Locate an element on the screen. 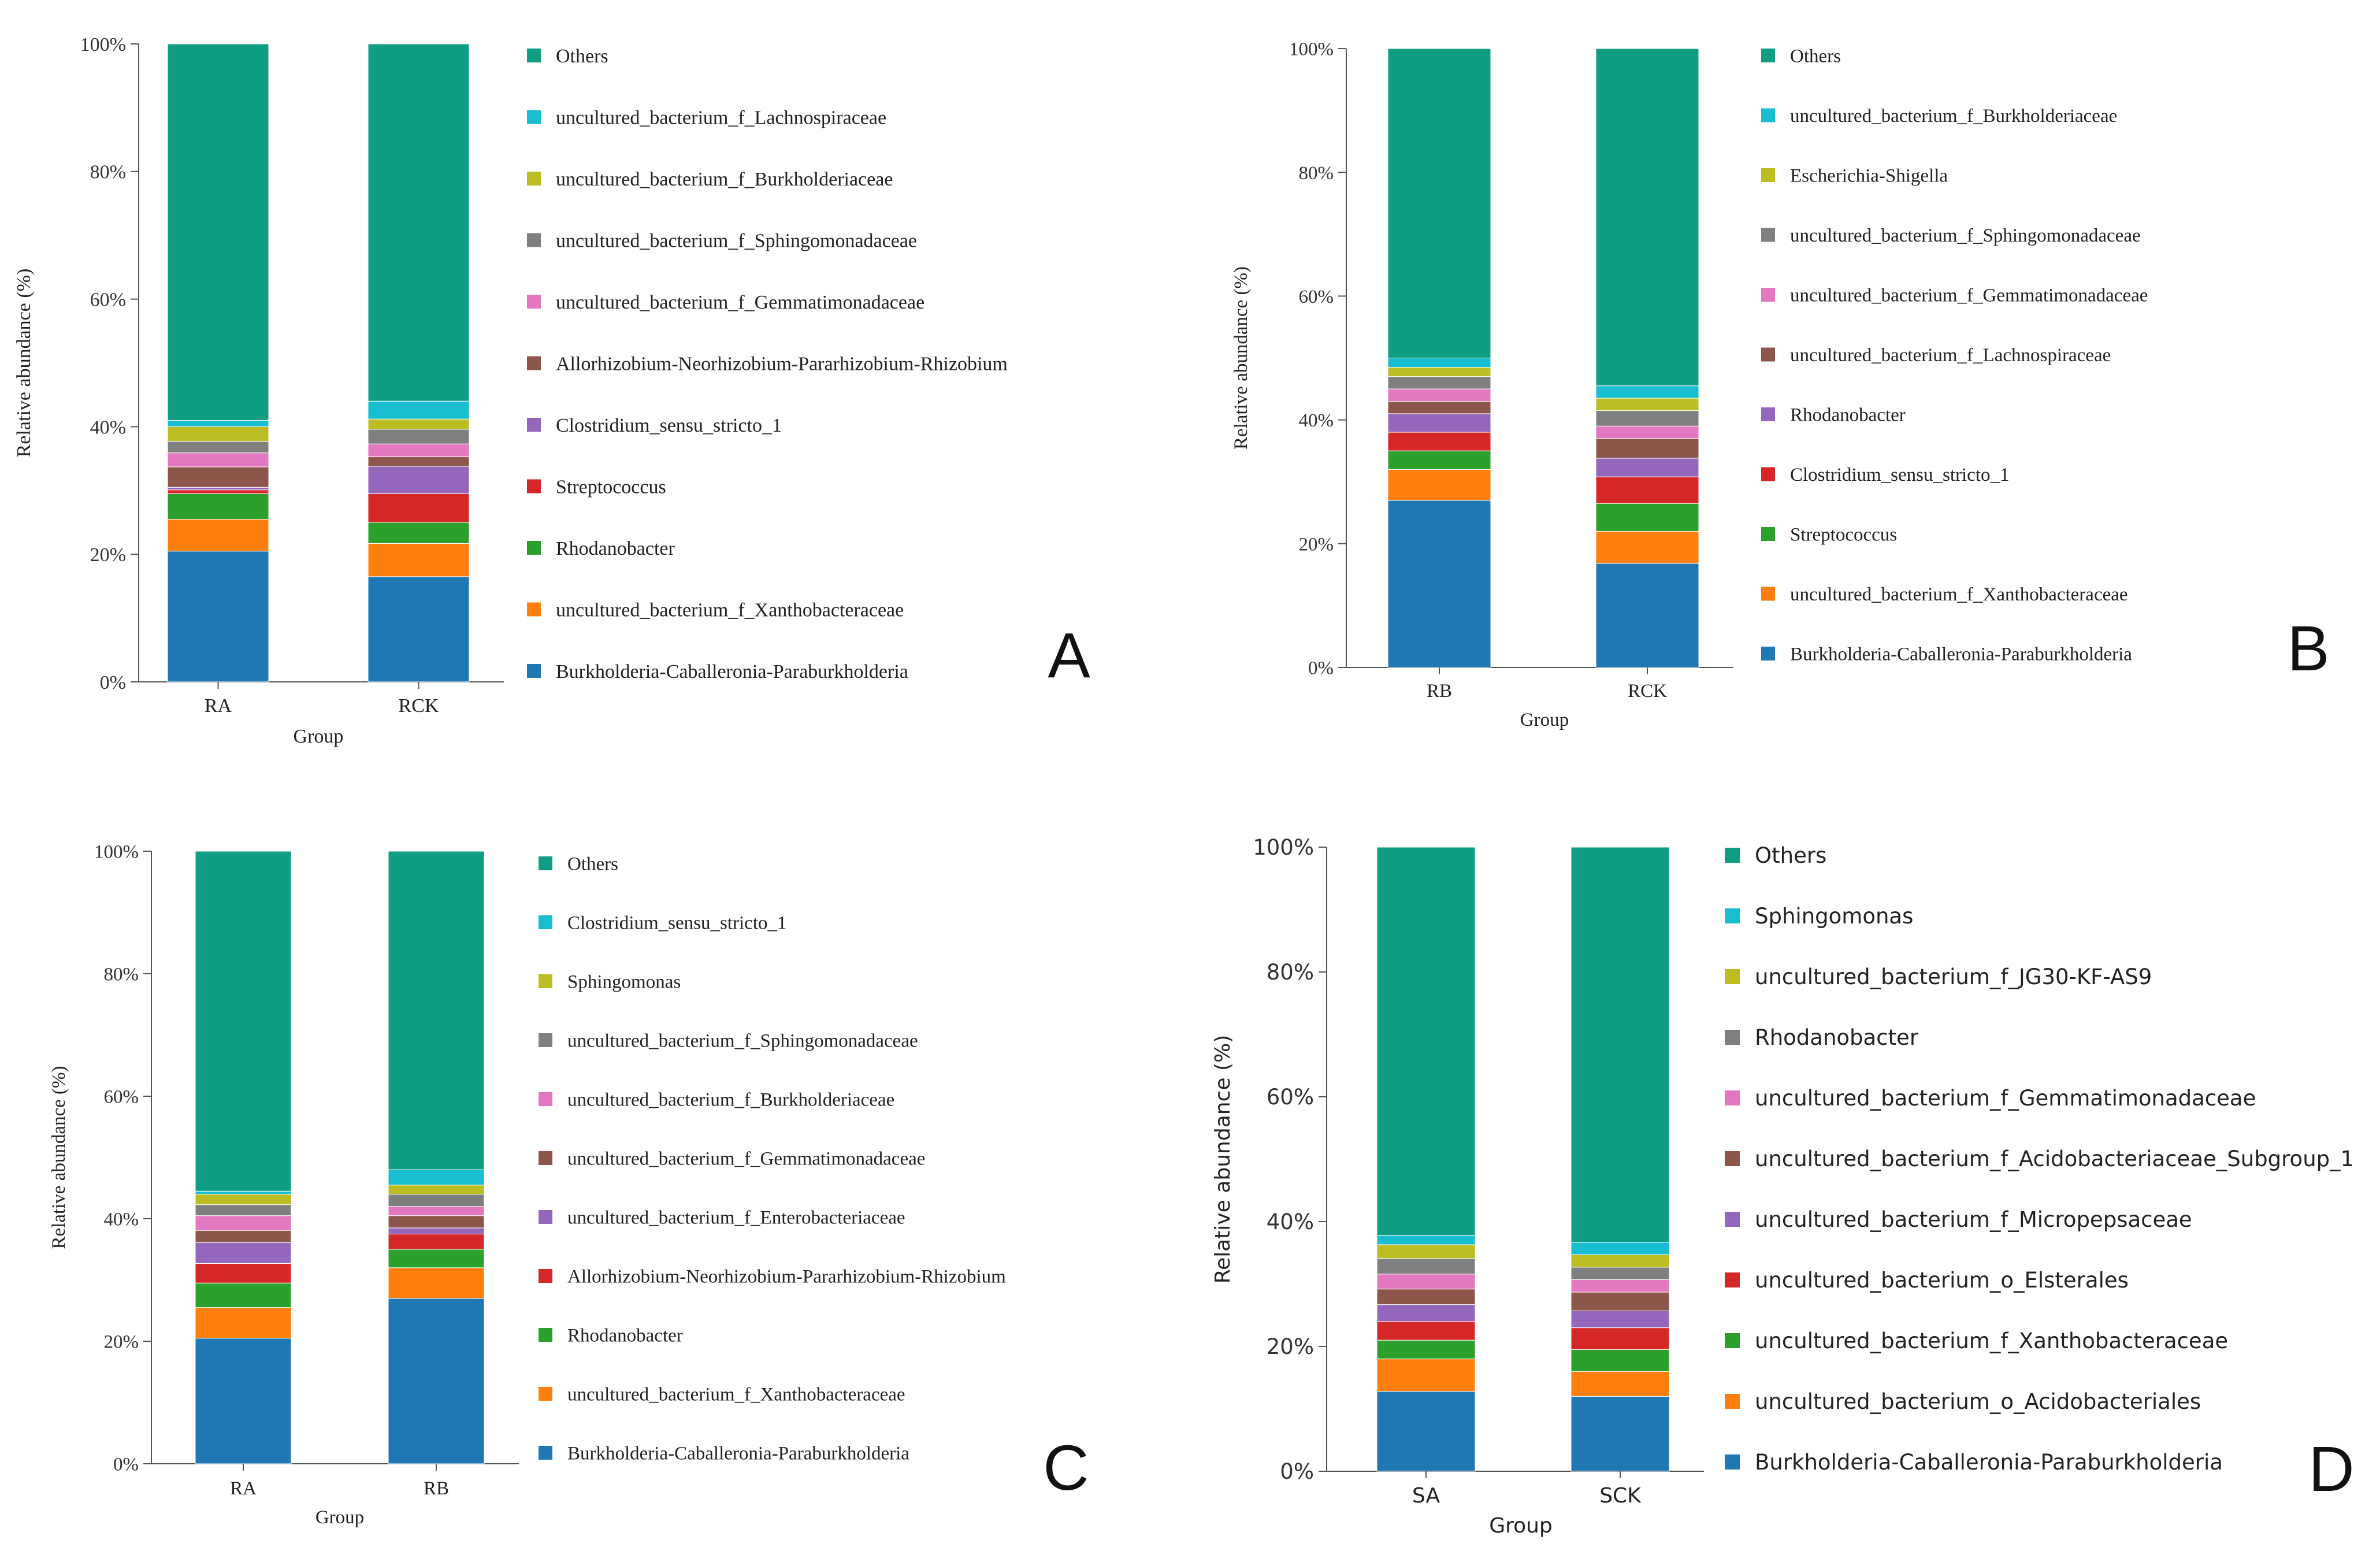 This screenshot has height=1551, width=2380. y-tick-label: 40% is located at coordinates (1290, 1222).